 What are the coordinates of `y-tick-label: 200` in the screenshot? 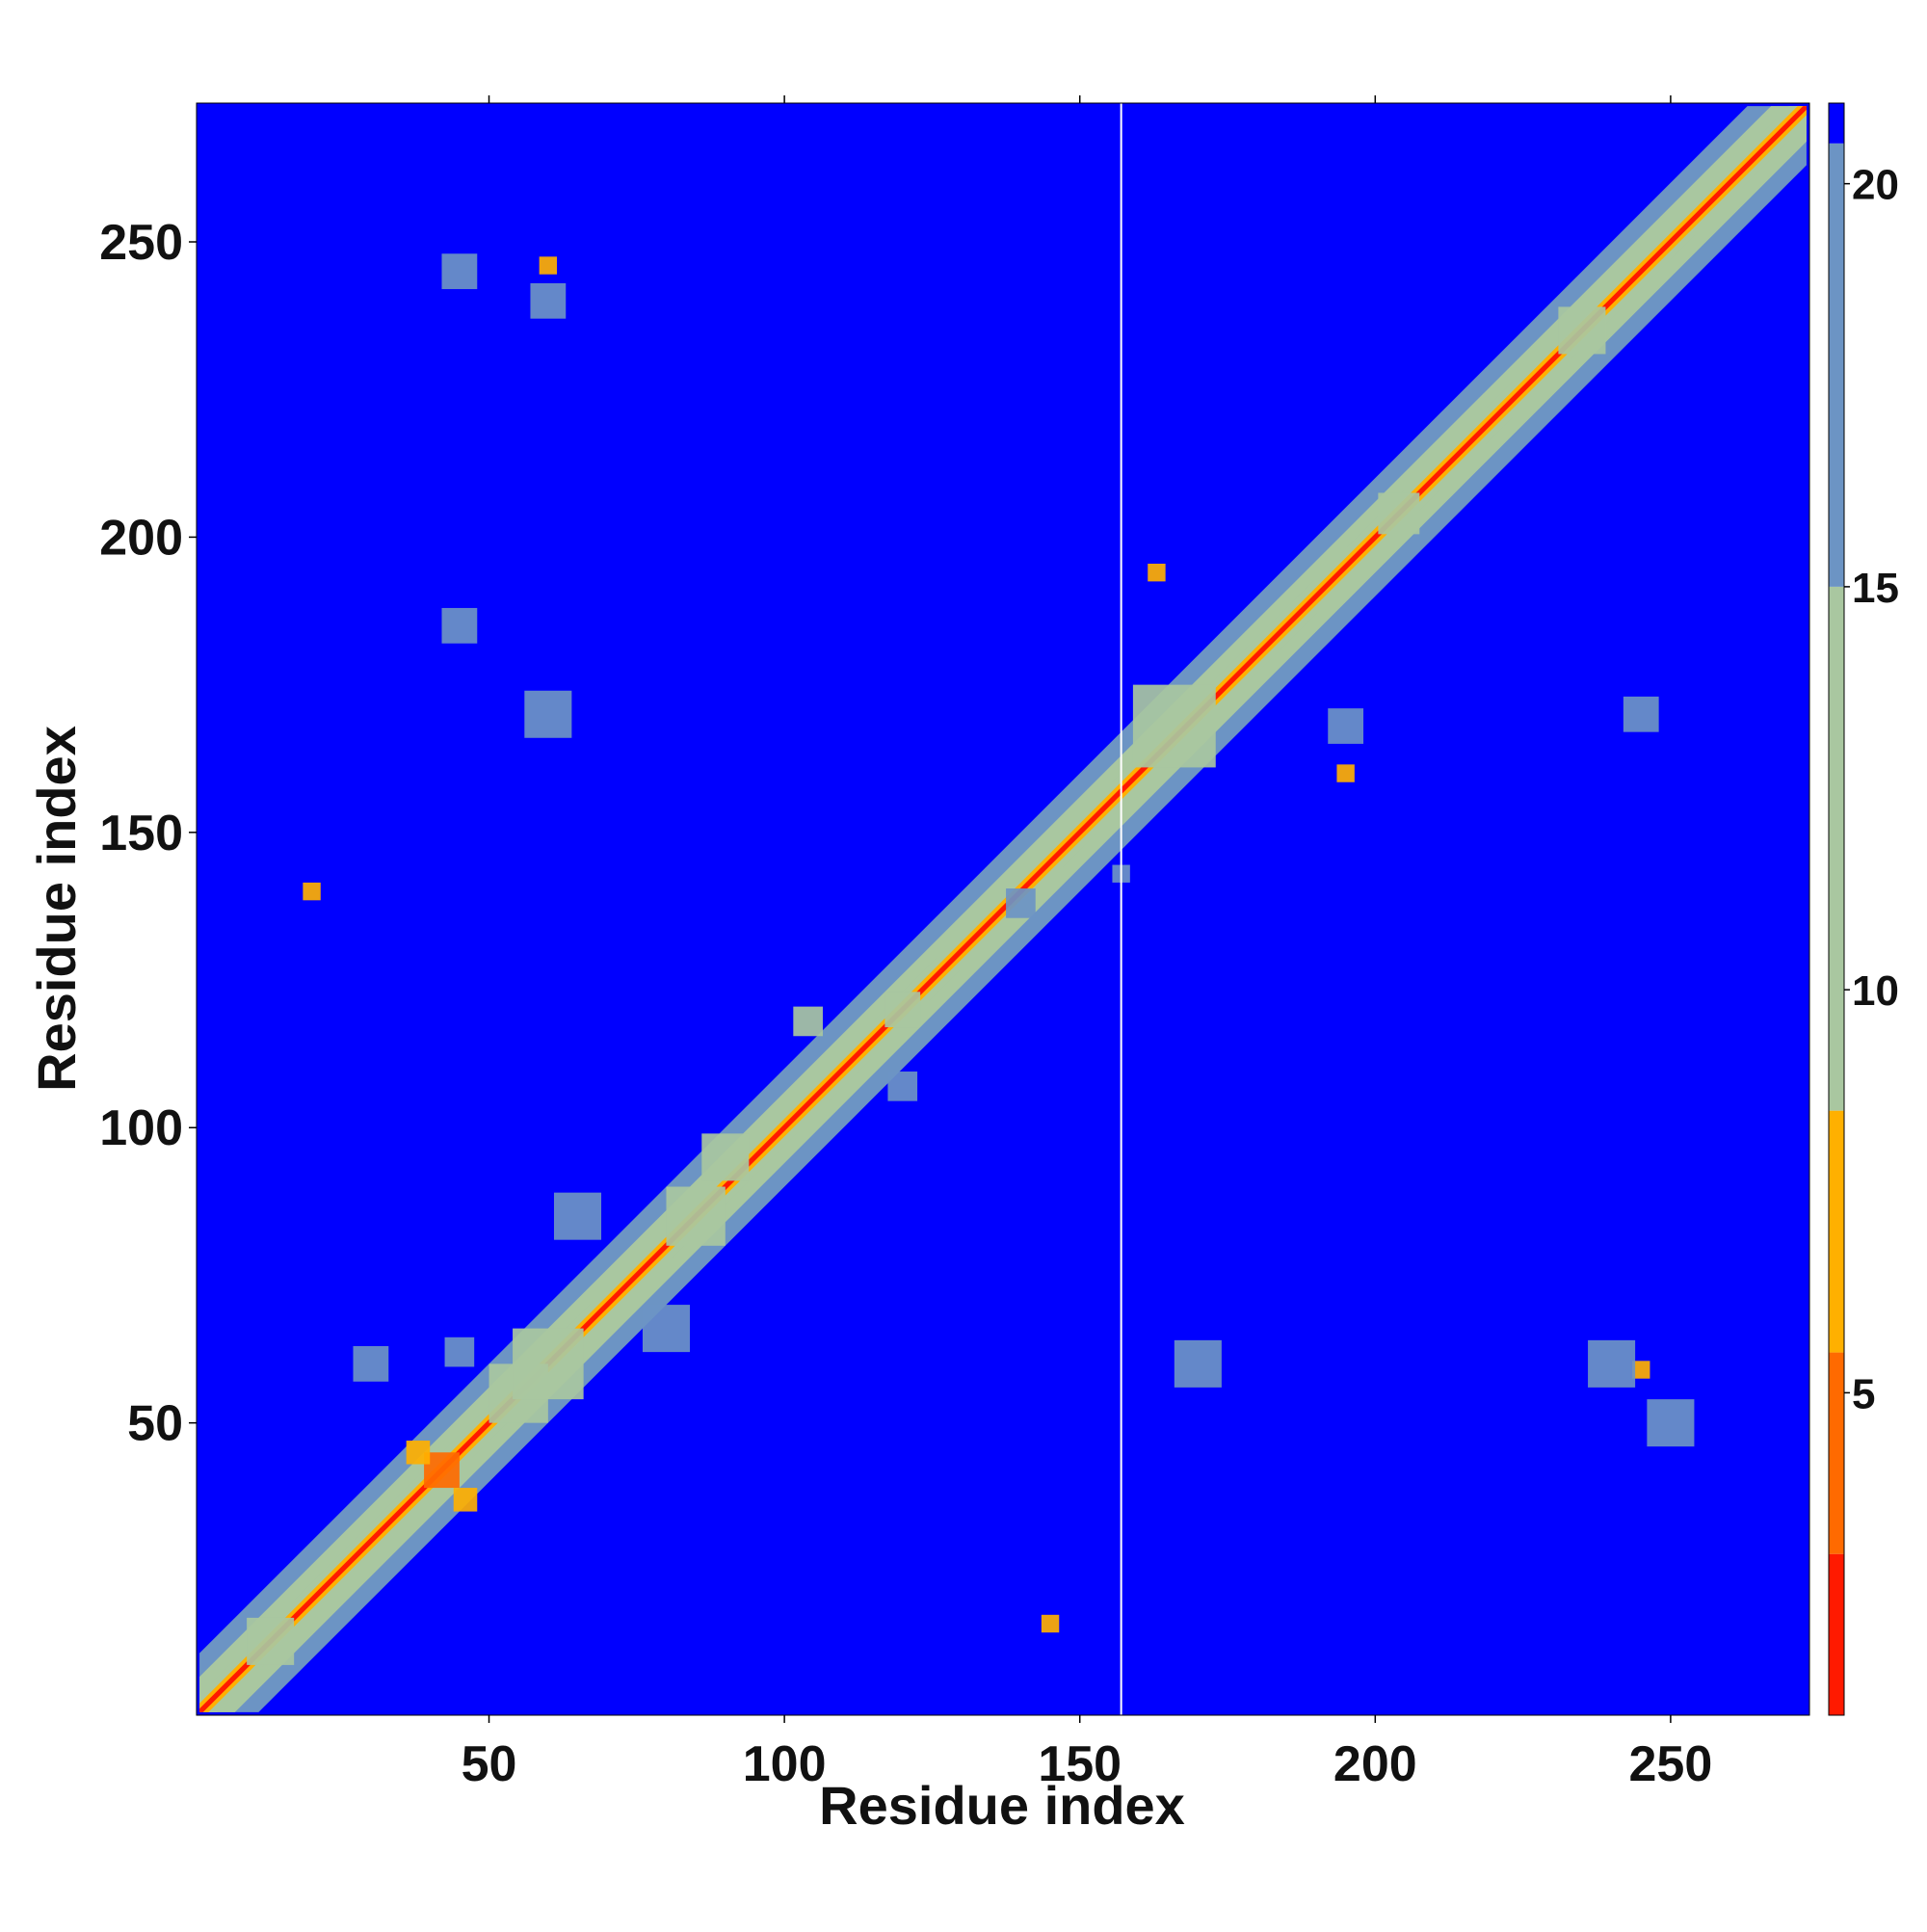 It's located at (141, 538).